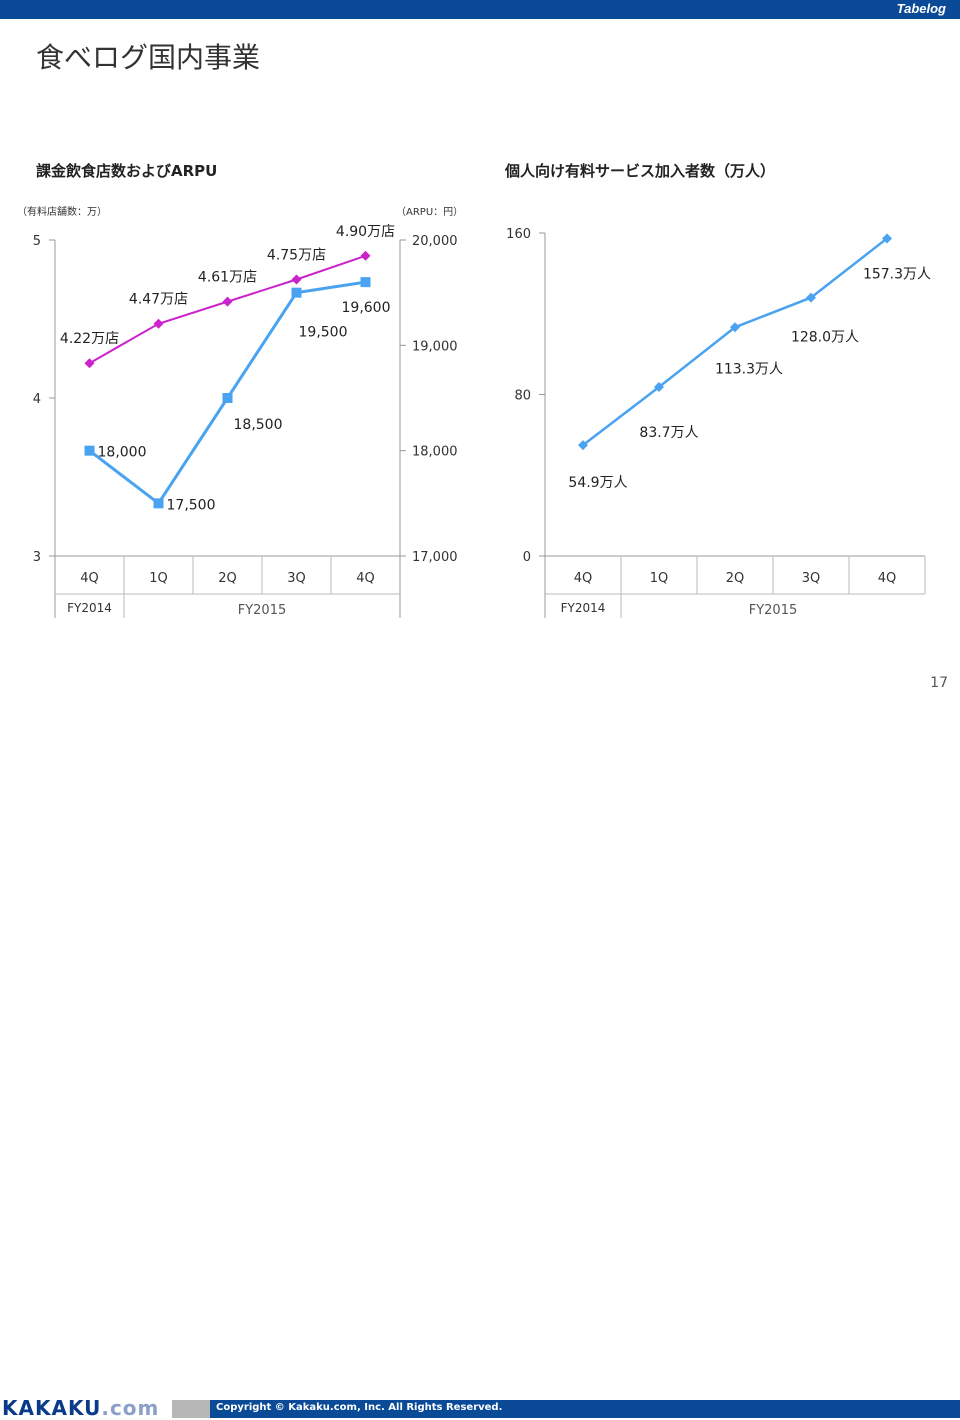  I want to click on footer-grey-block, so click(191, 1409).